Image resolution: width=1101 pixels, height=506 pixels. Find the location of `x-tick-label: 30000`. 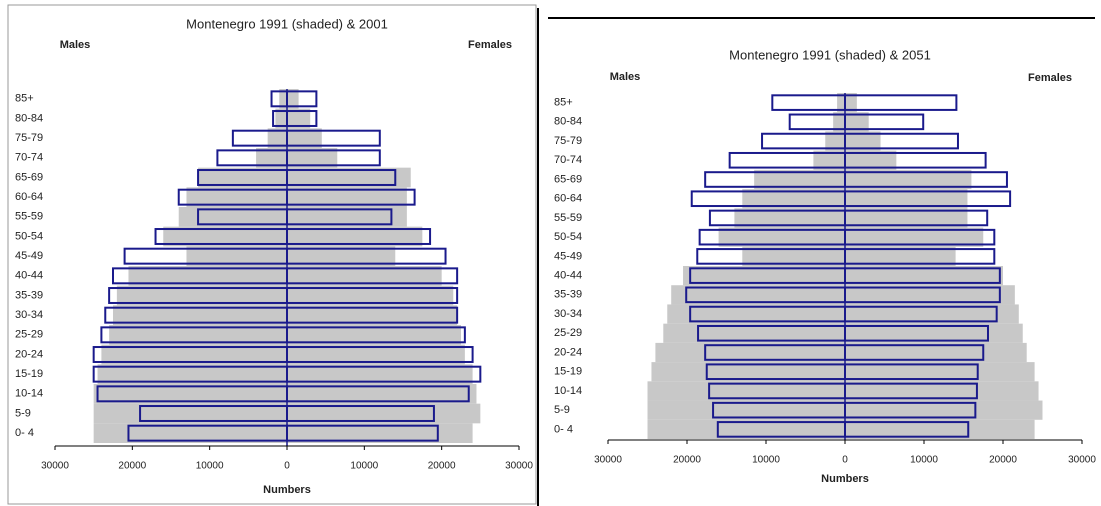

x-tick-label: 30000 is located at coordinates (55, 466).